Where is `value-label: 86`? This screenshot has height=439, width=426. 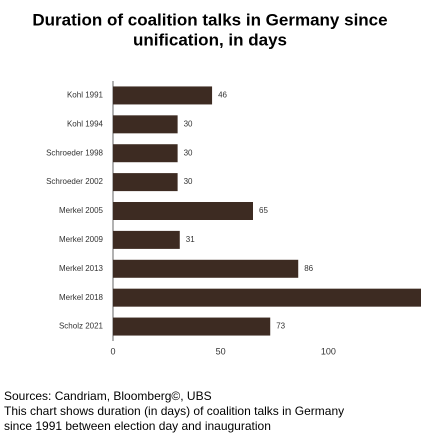
value-label: 86 is located at coordinates (308, 268).